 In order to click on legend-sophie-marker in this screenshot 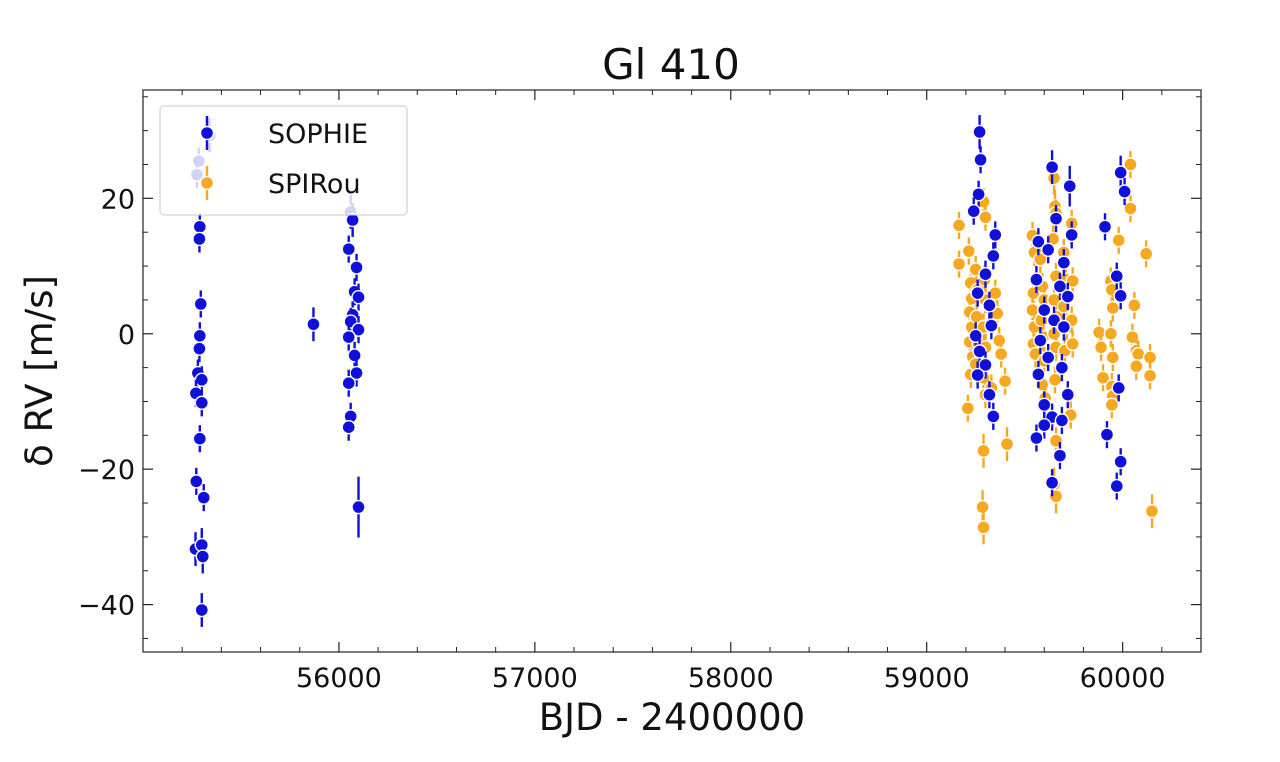, I will do `click(207, 133)`.